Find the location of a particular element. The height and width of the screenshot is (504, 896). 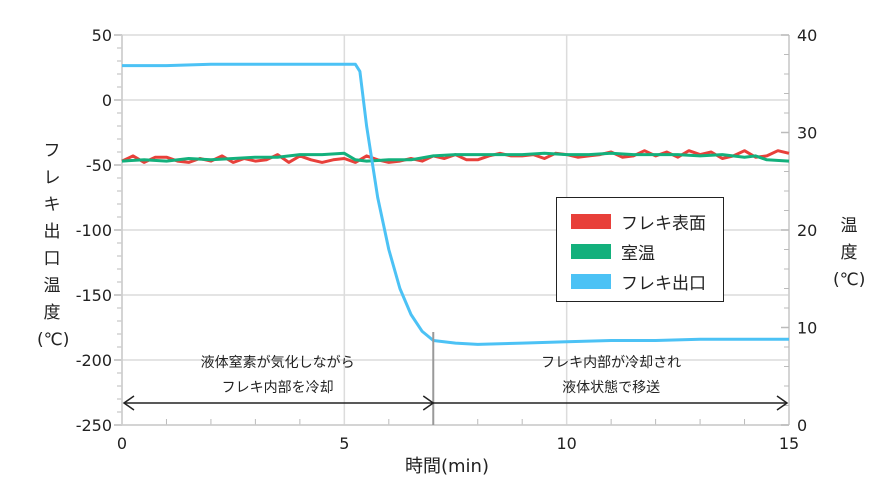

y-left-label: フレキ出口温度 (℃) is located at coordinates (53, 246).